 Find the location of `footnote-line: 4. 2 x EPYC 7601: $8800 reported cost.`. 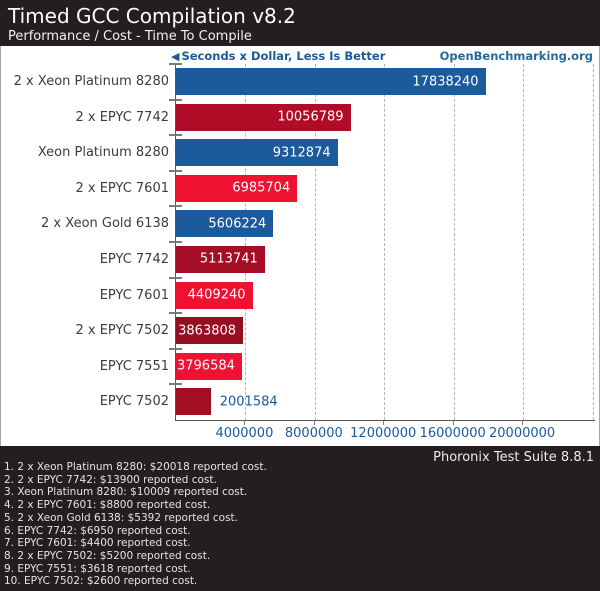

footnote-line: 4. 2 x EPYC 7601: $8800 reported cost. is located at coordinates (107, 505).